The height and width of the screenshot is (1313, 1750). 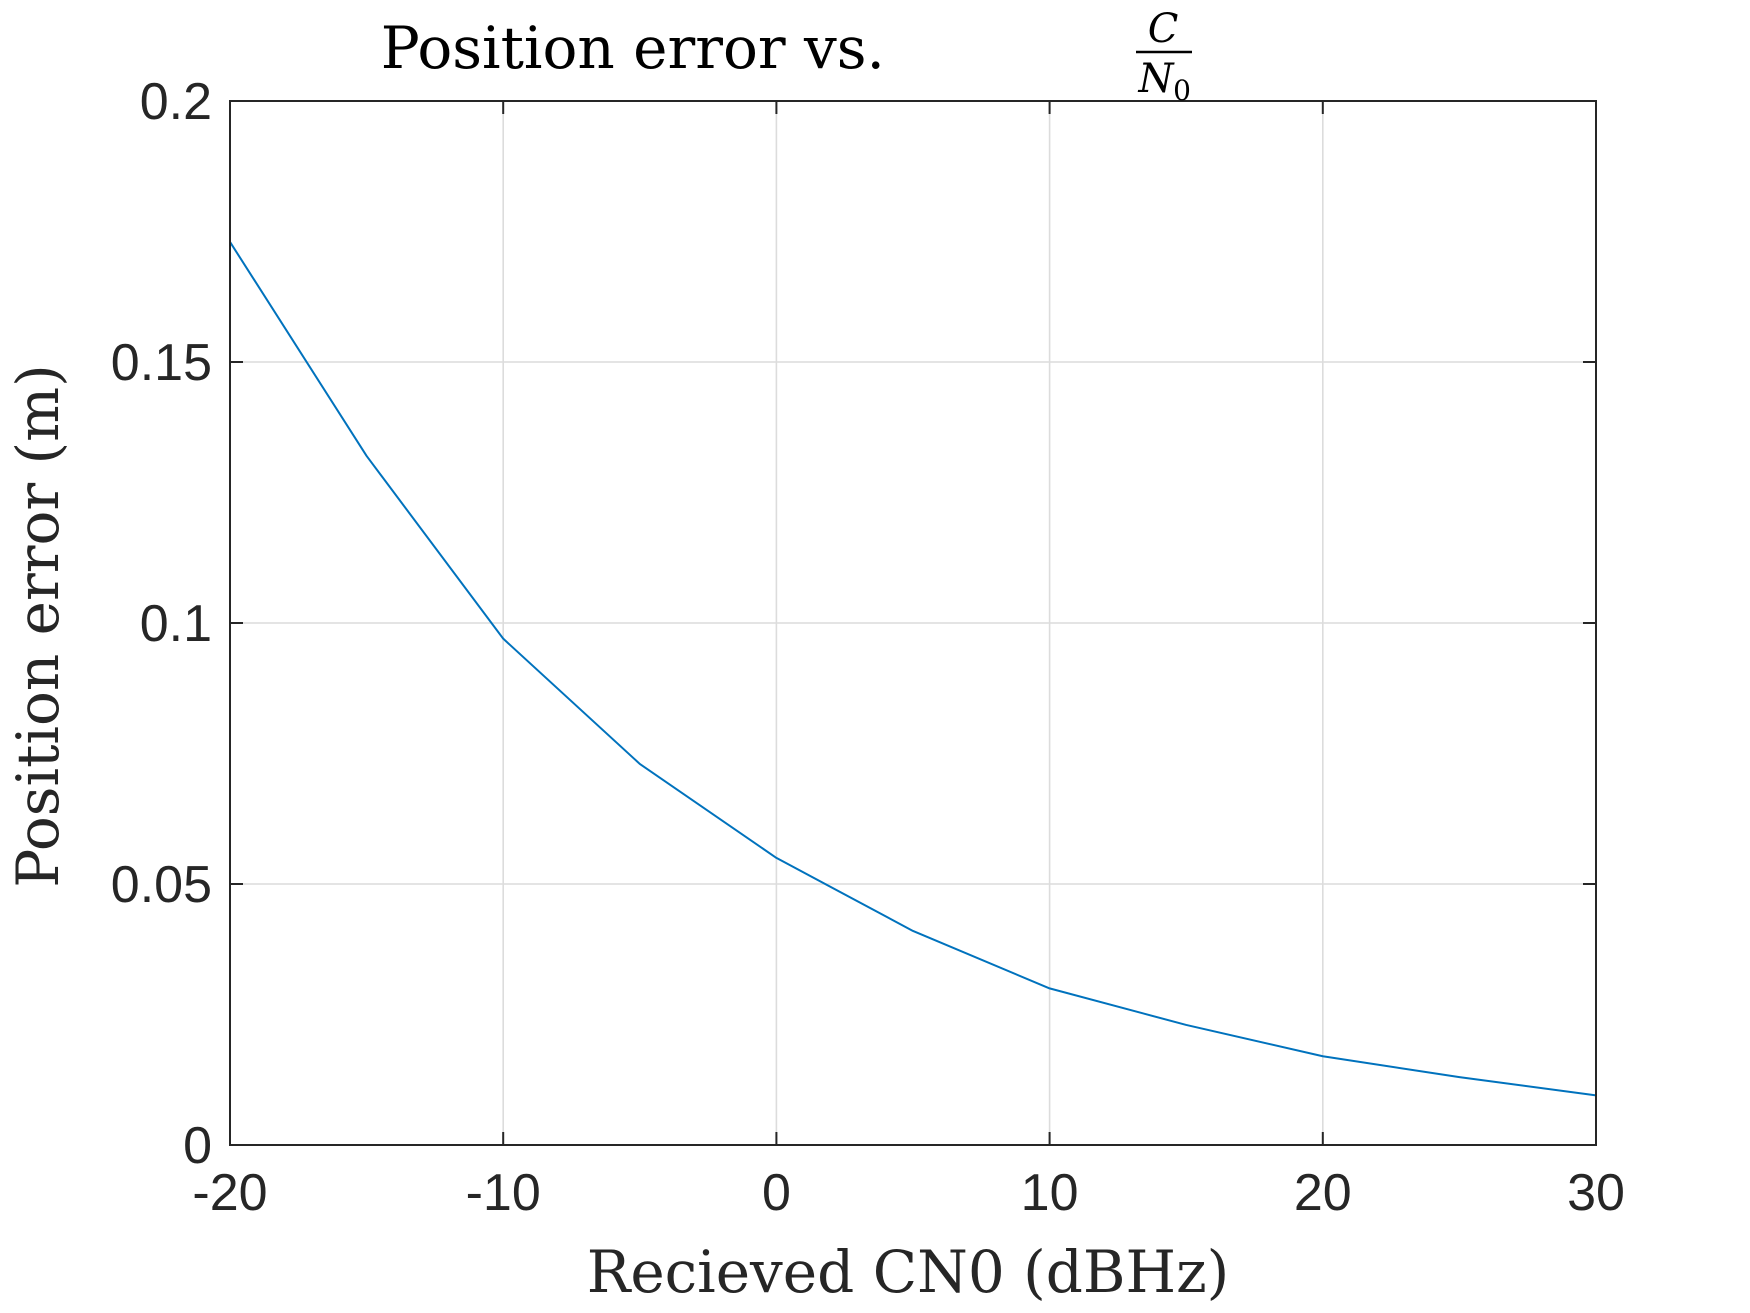 I want to click on y-axis-title: Position error (m), so click(x=38, y=626).